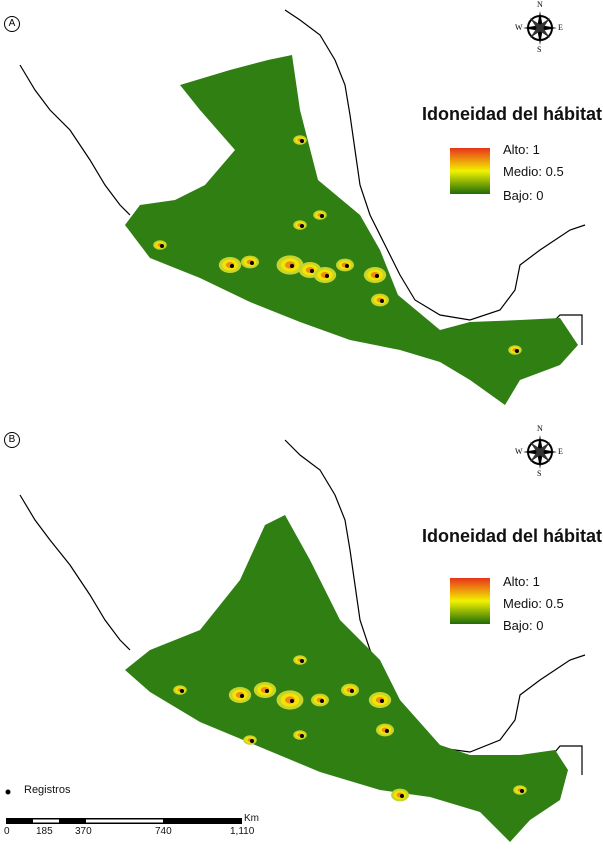  I want to click on panel-label-a: A, so click(12, 24).